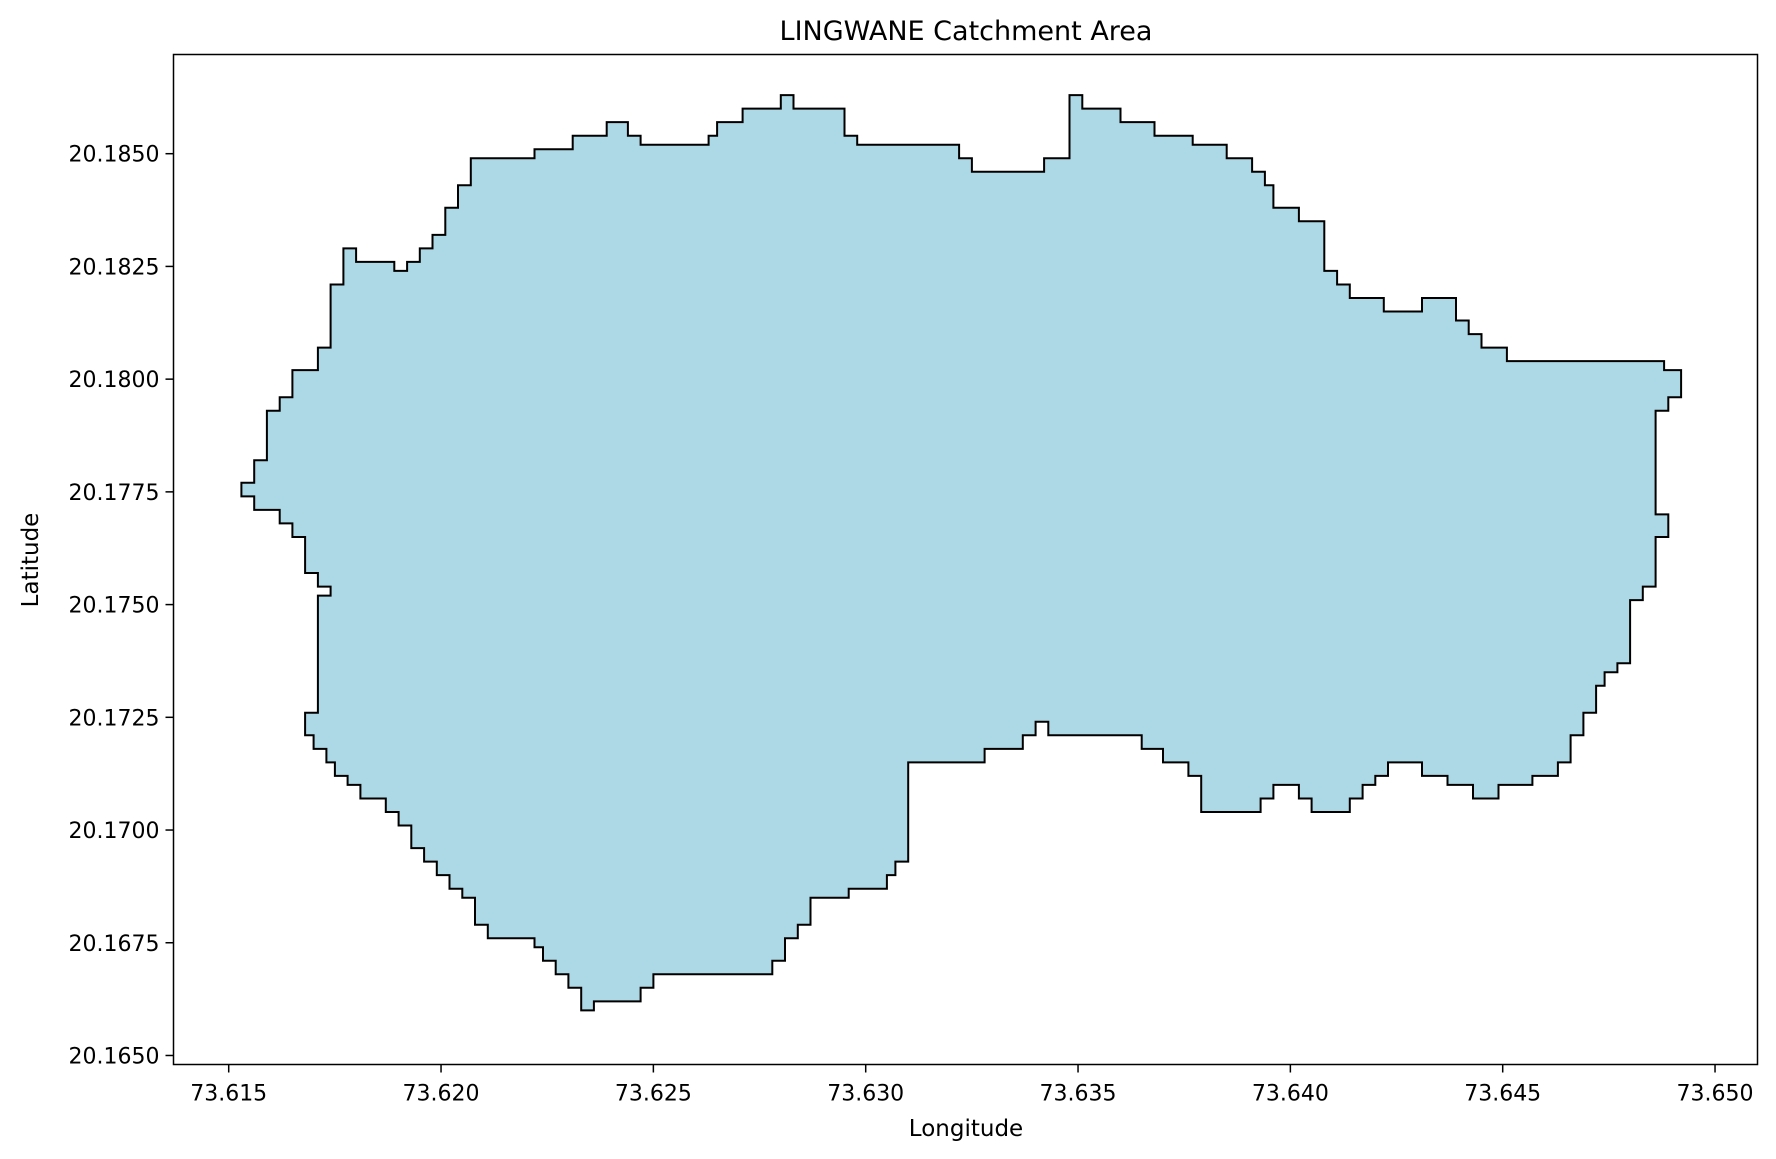  Describe the element at coordinates (31, 560) in the screenshot. I see `y-axis-label: Latitude` at that location.